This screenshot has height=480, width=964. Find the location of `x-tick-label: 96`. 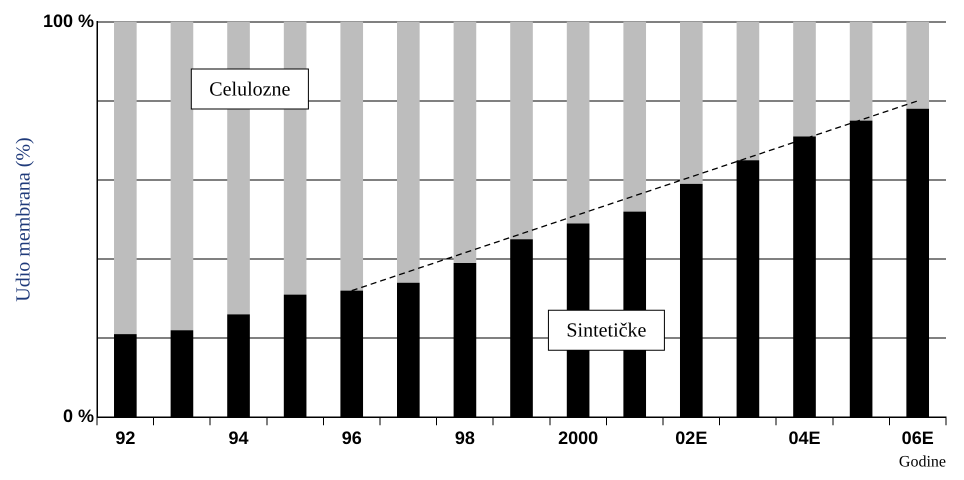

x-tick-label: 96 is located at coordinates (352, 438).